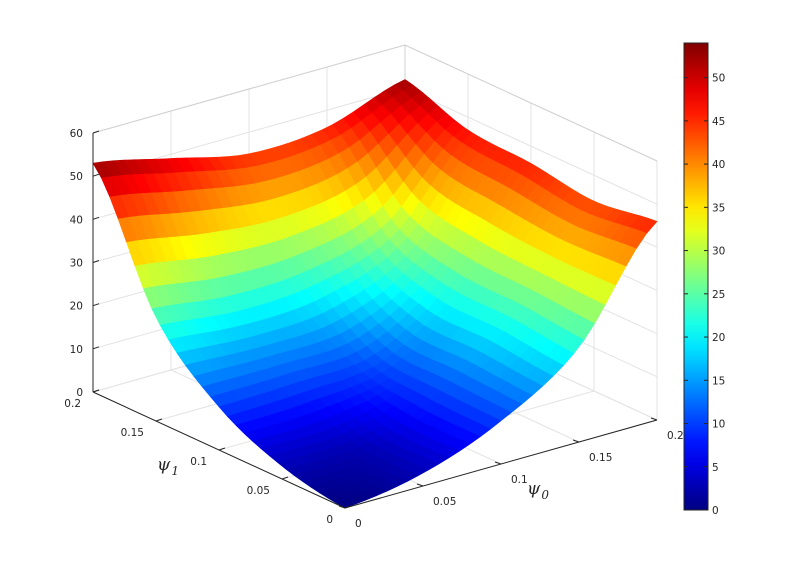 The height and width of the screenshot is (573, 797). Describe the element at coordinates (76, 307) in the screenshot. I see `z-tick-label: 20` at that location.